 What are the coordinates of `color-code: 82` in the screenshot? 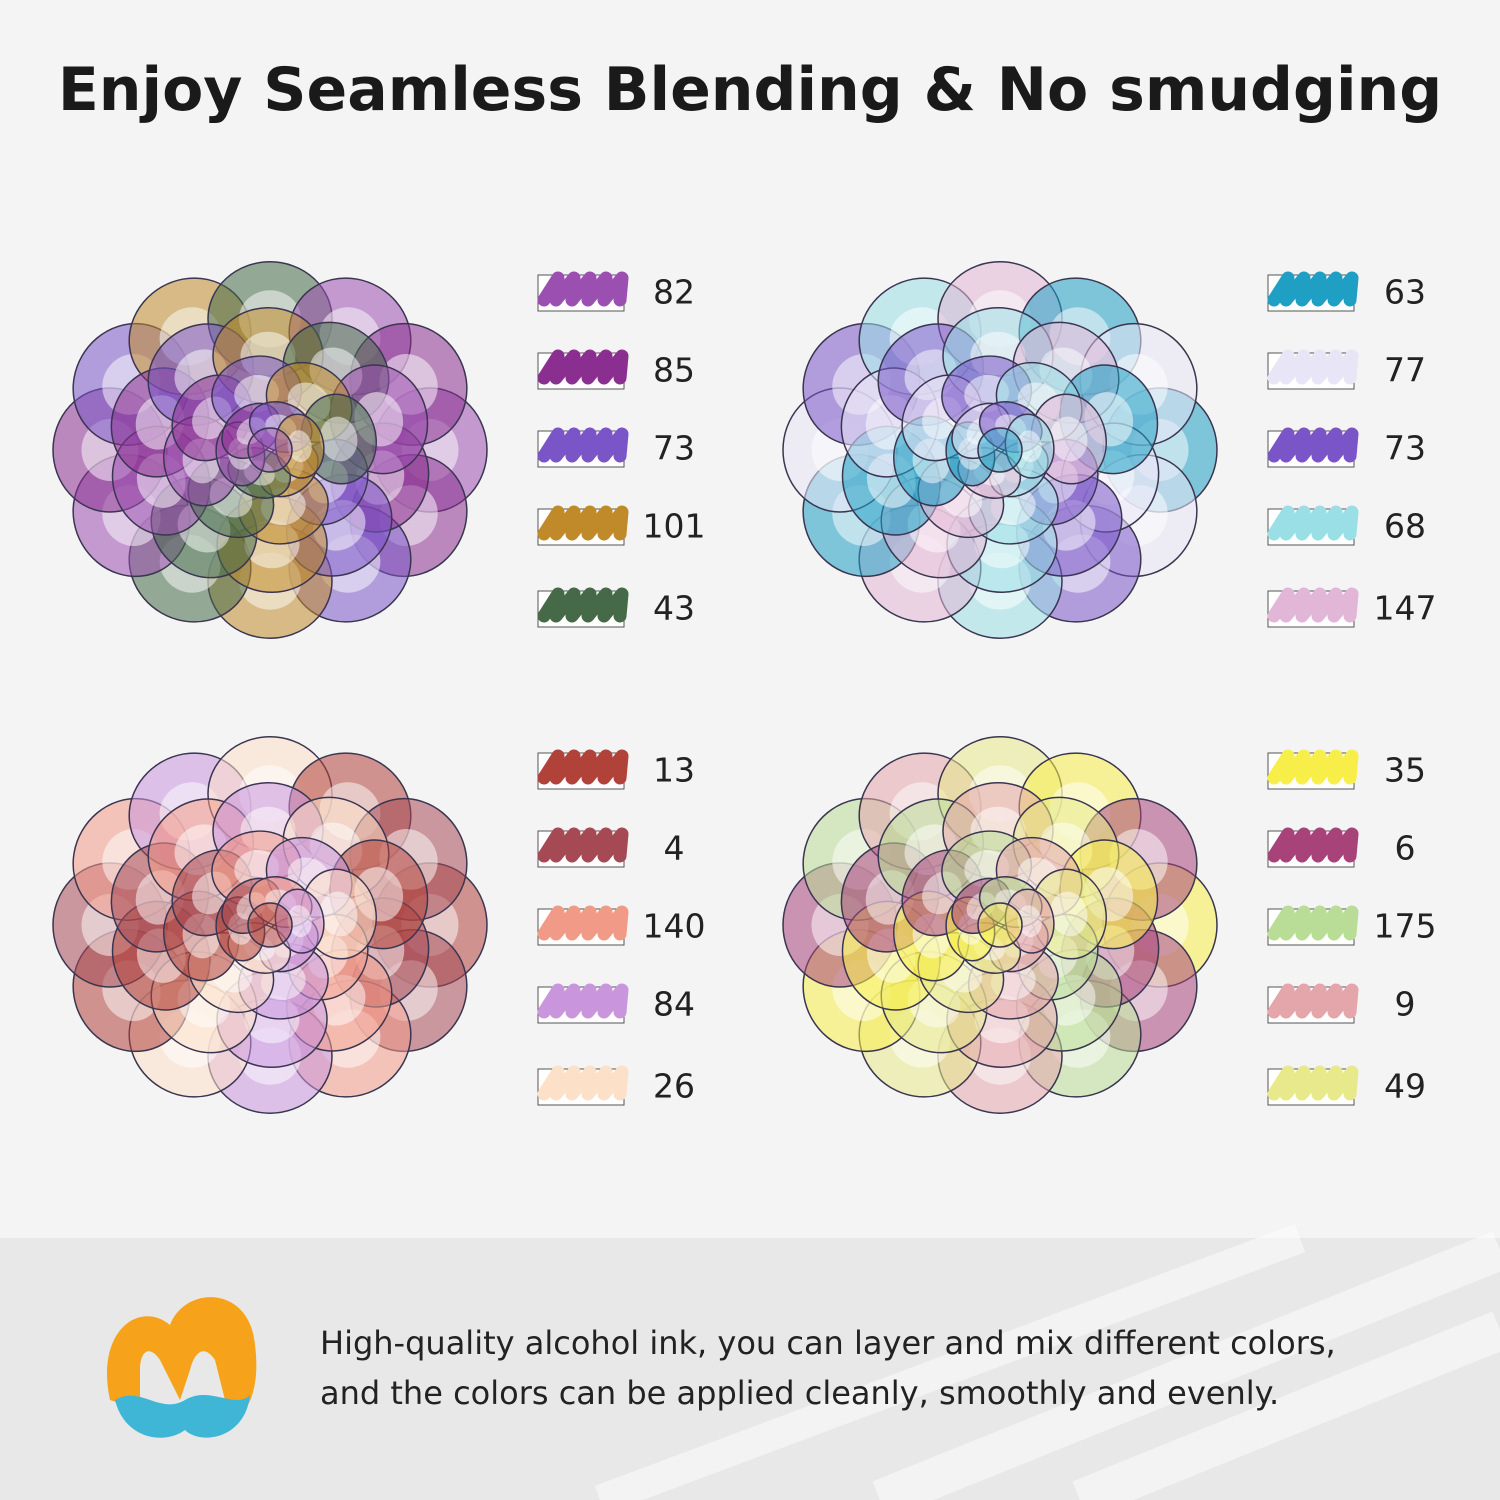 It's located at (674, 292).